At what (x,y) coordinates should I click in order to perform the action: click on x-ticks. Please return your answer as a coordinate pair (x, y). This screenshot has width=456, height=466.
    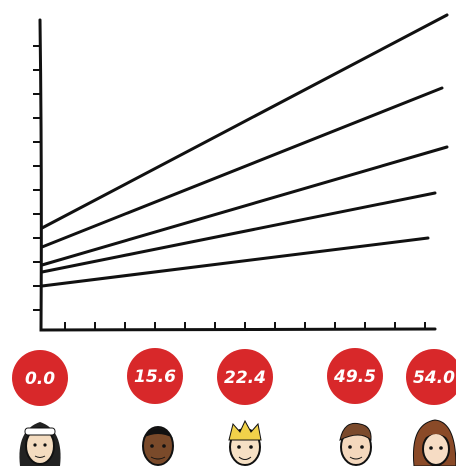
    Looking at the image, I should click on (245, 325).